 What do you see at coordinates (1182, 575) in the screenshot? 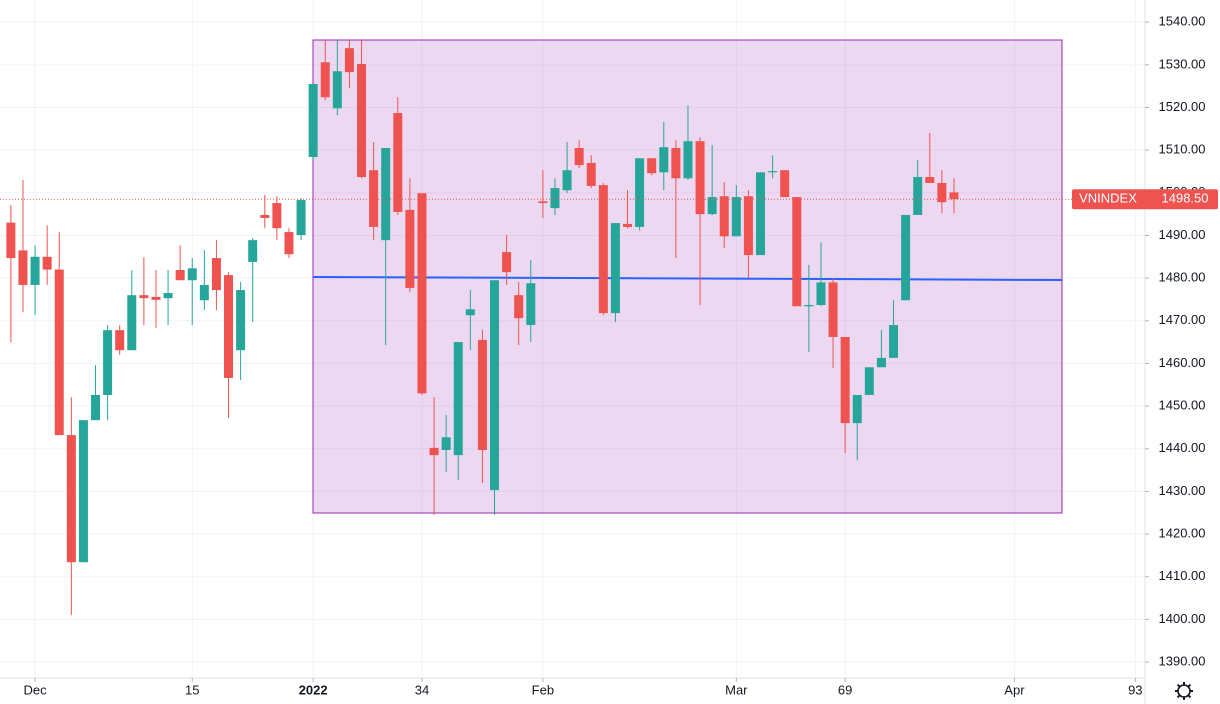
I see `y-tick-label: 1410.00` at bounding box center [1182, 575].